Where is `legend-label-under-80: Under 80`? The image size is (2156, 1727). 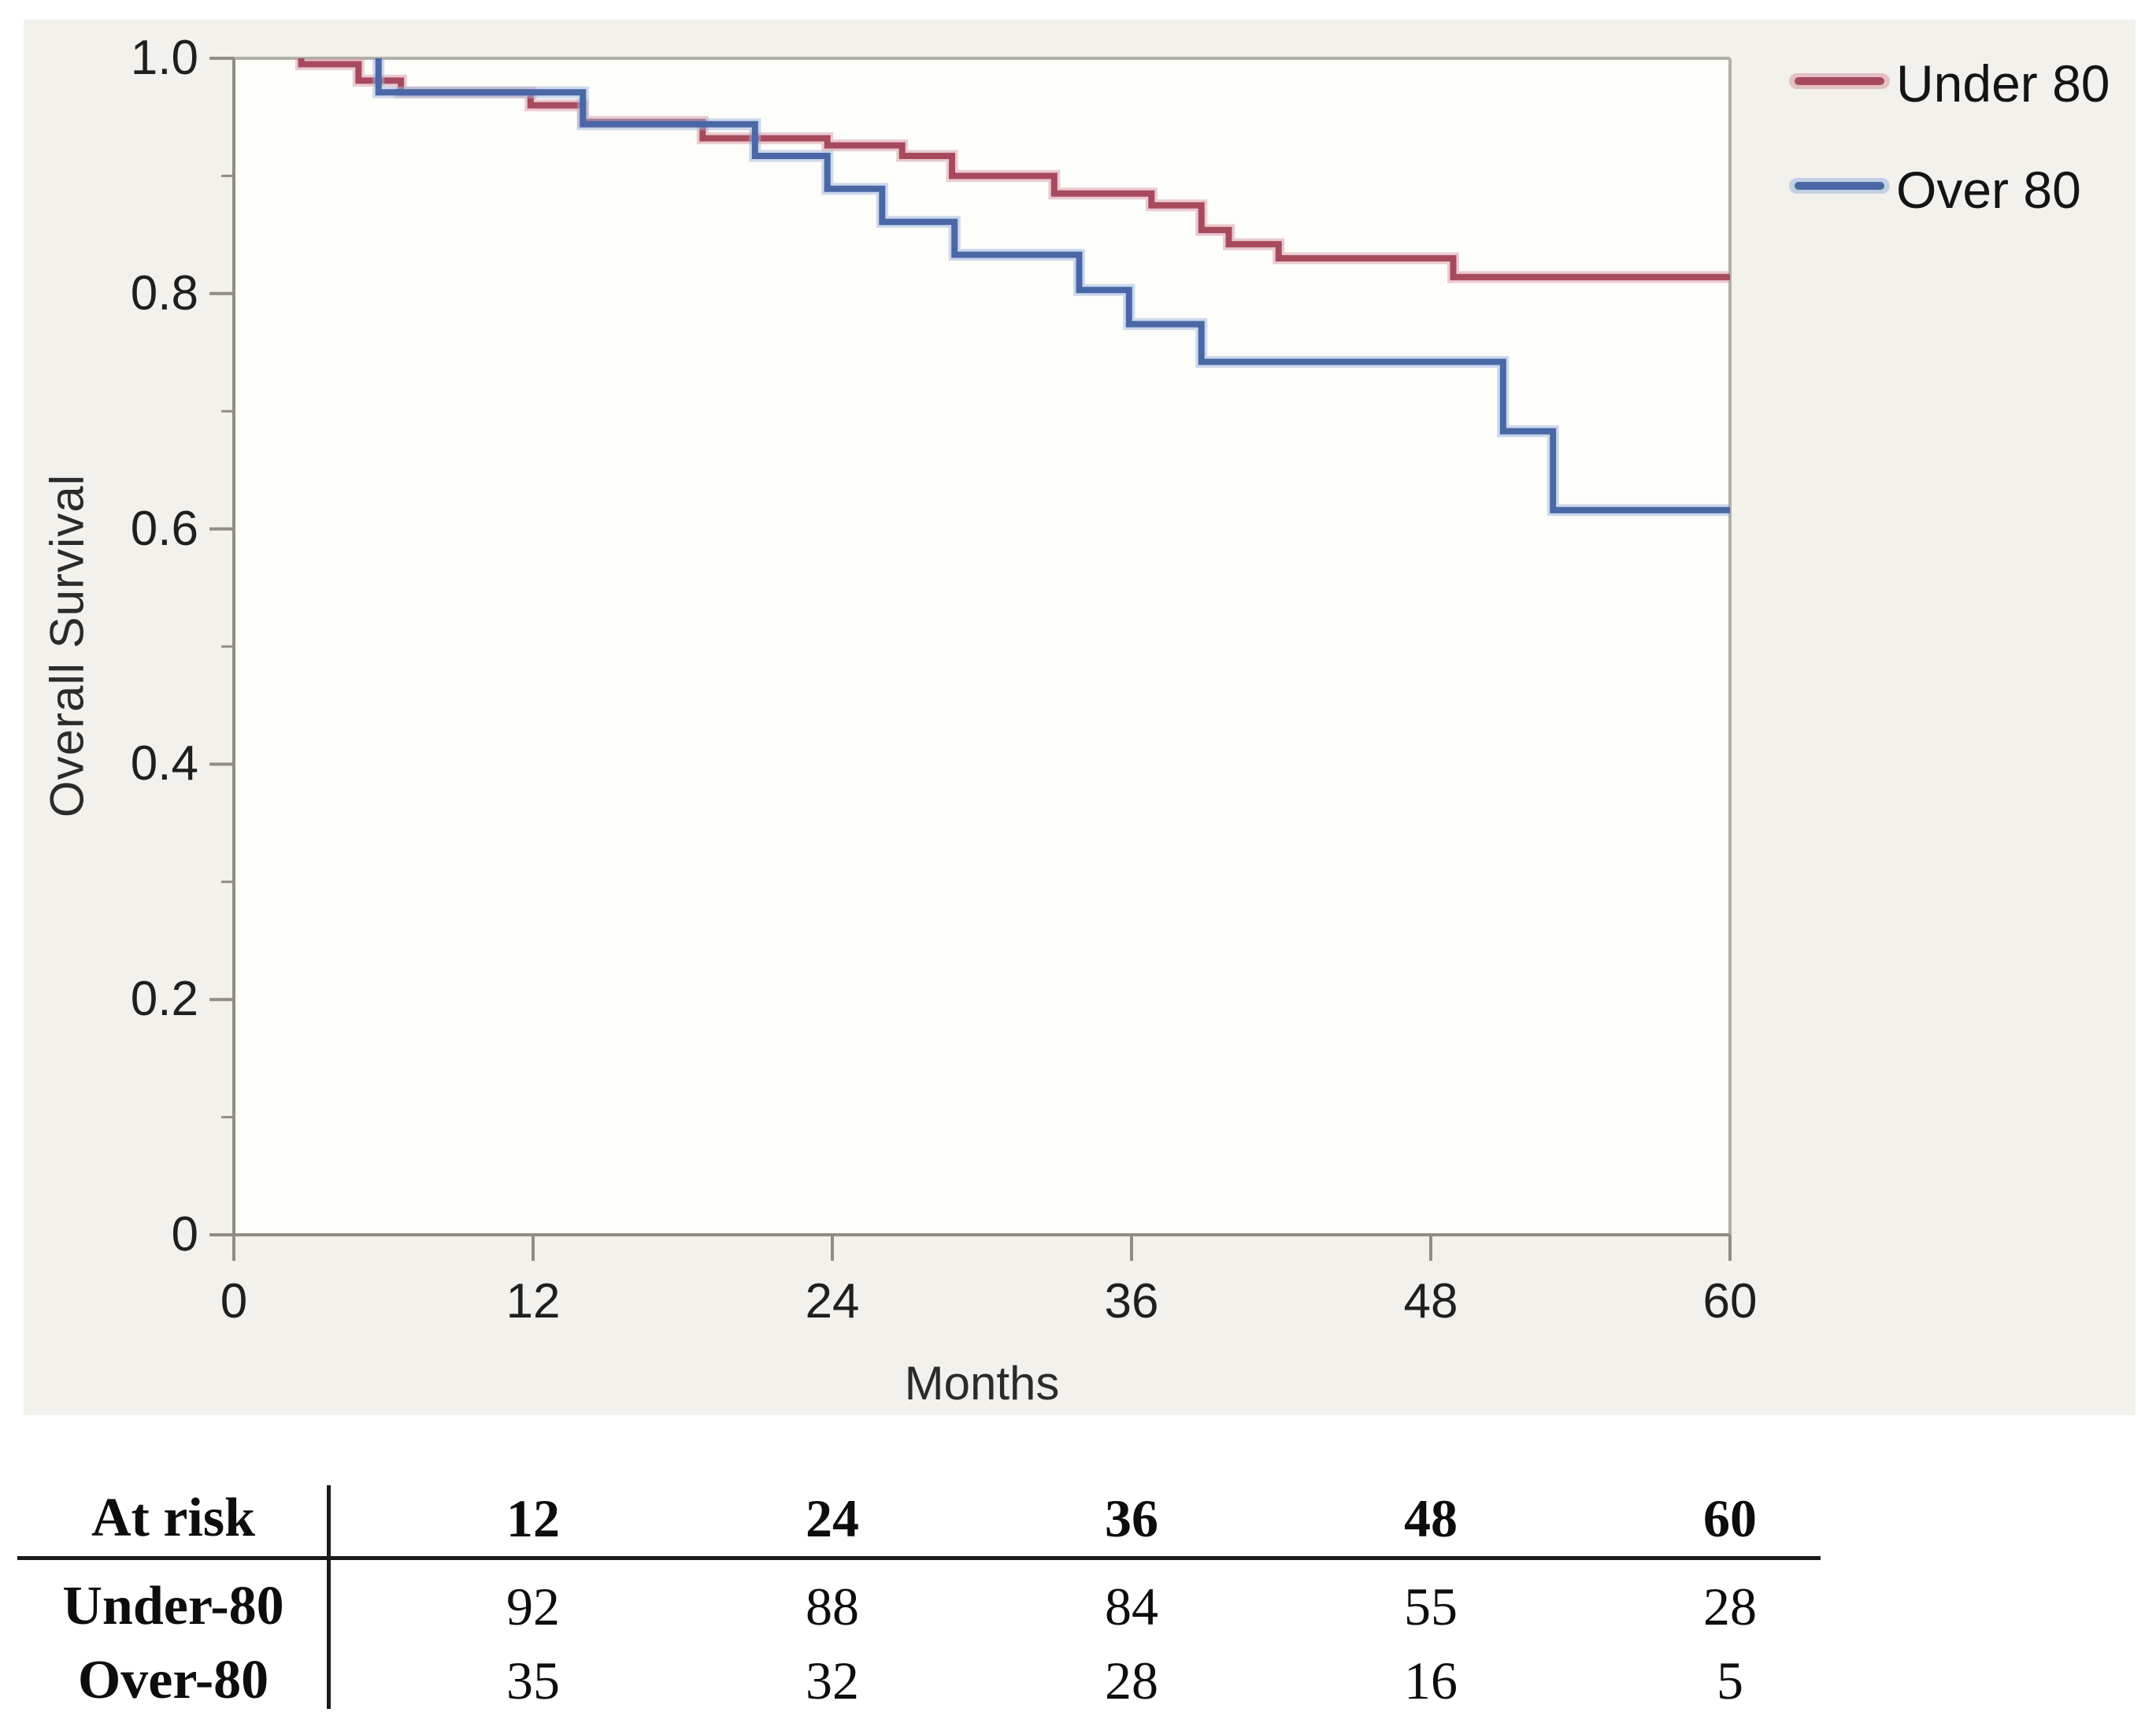
legend-label-under-80: Under 80 is located at coordinates (2003, 83).